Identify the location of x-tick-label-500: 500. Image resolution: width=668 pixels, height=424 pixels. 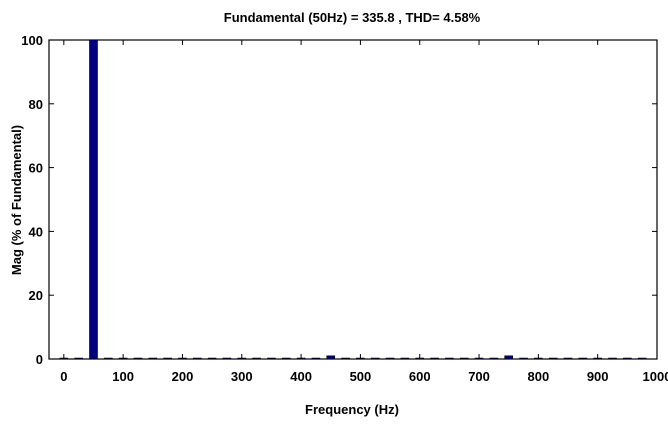
(361, 376).